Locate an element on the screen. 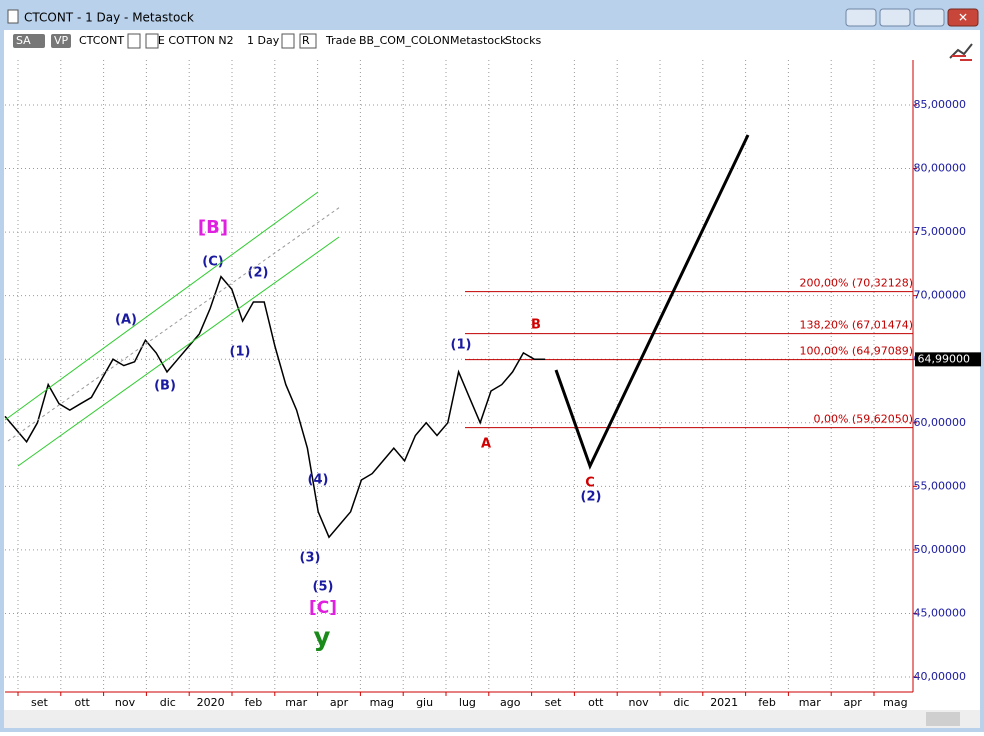  projection-path is located at coordinates (652, 302).